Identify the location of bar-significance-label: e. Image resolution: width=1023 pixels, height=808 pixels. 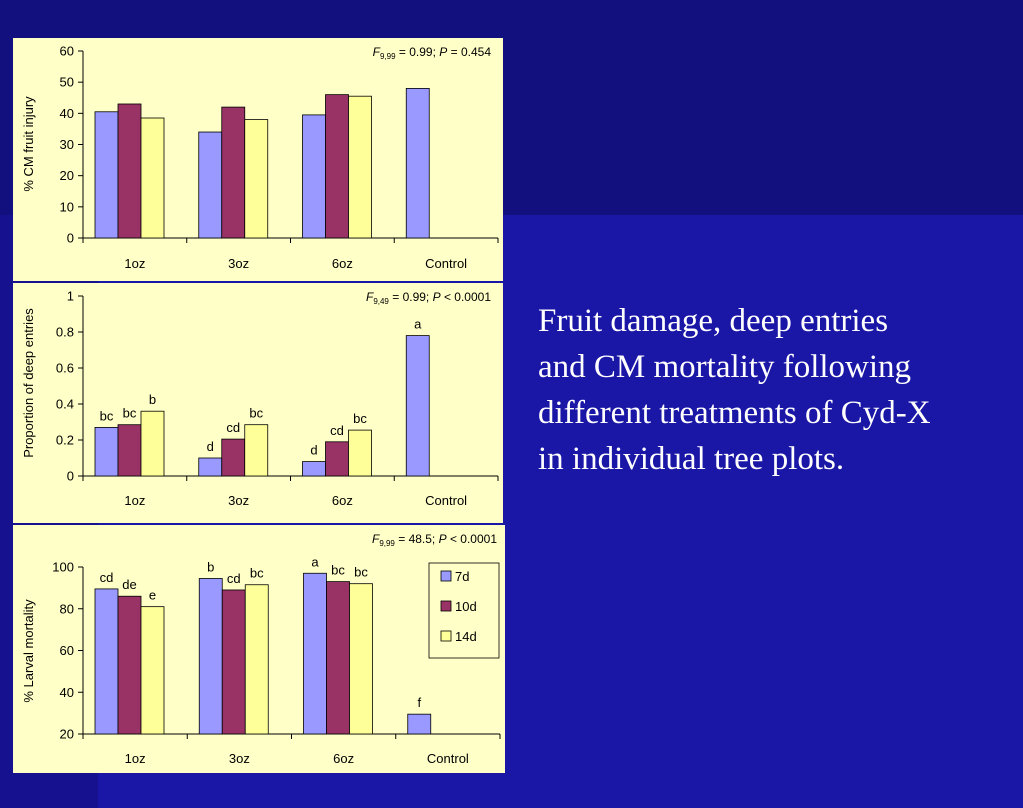
(152, 595).